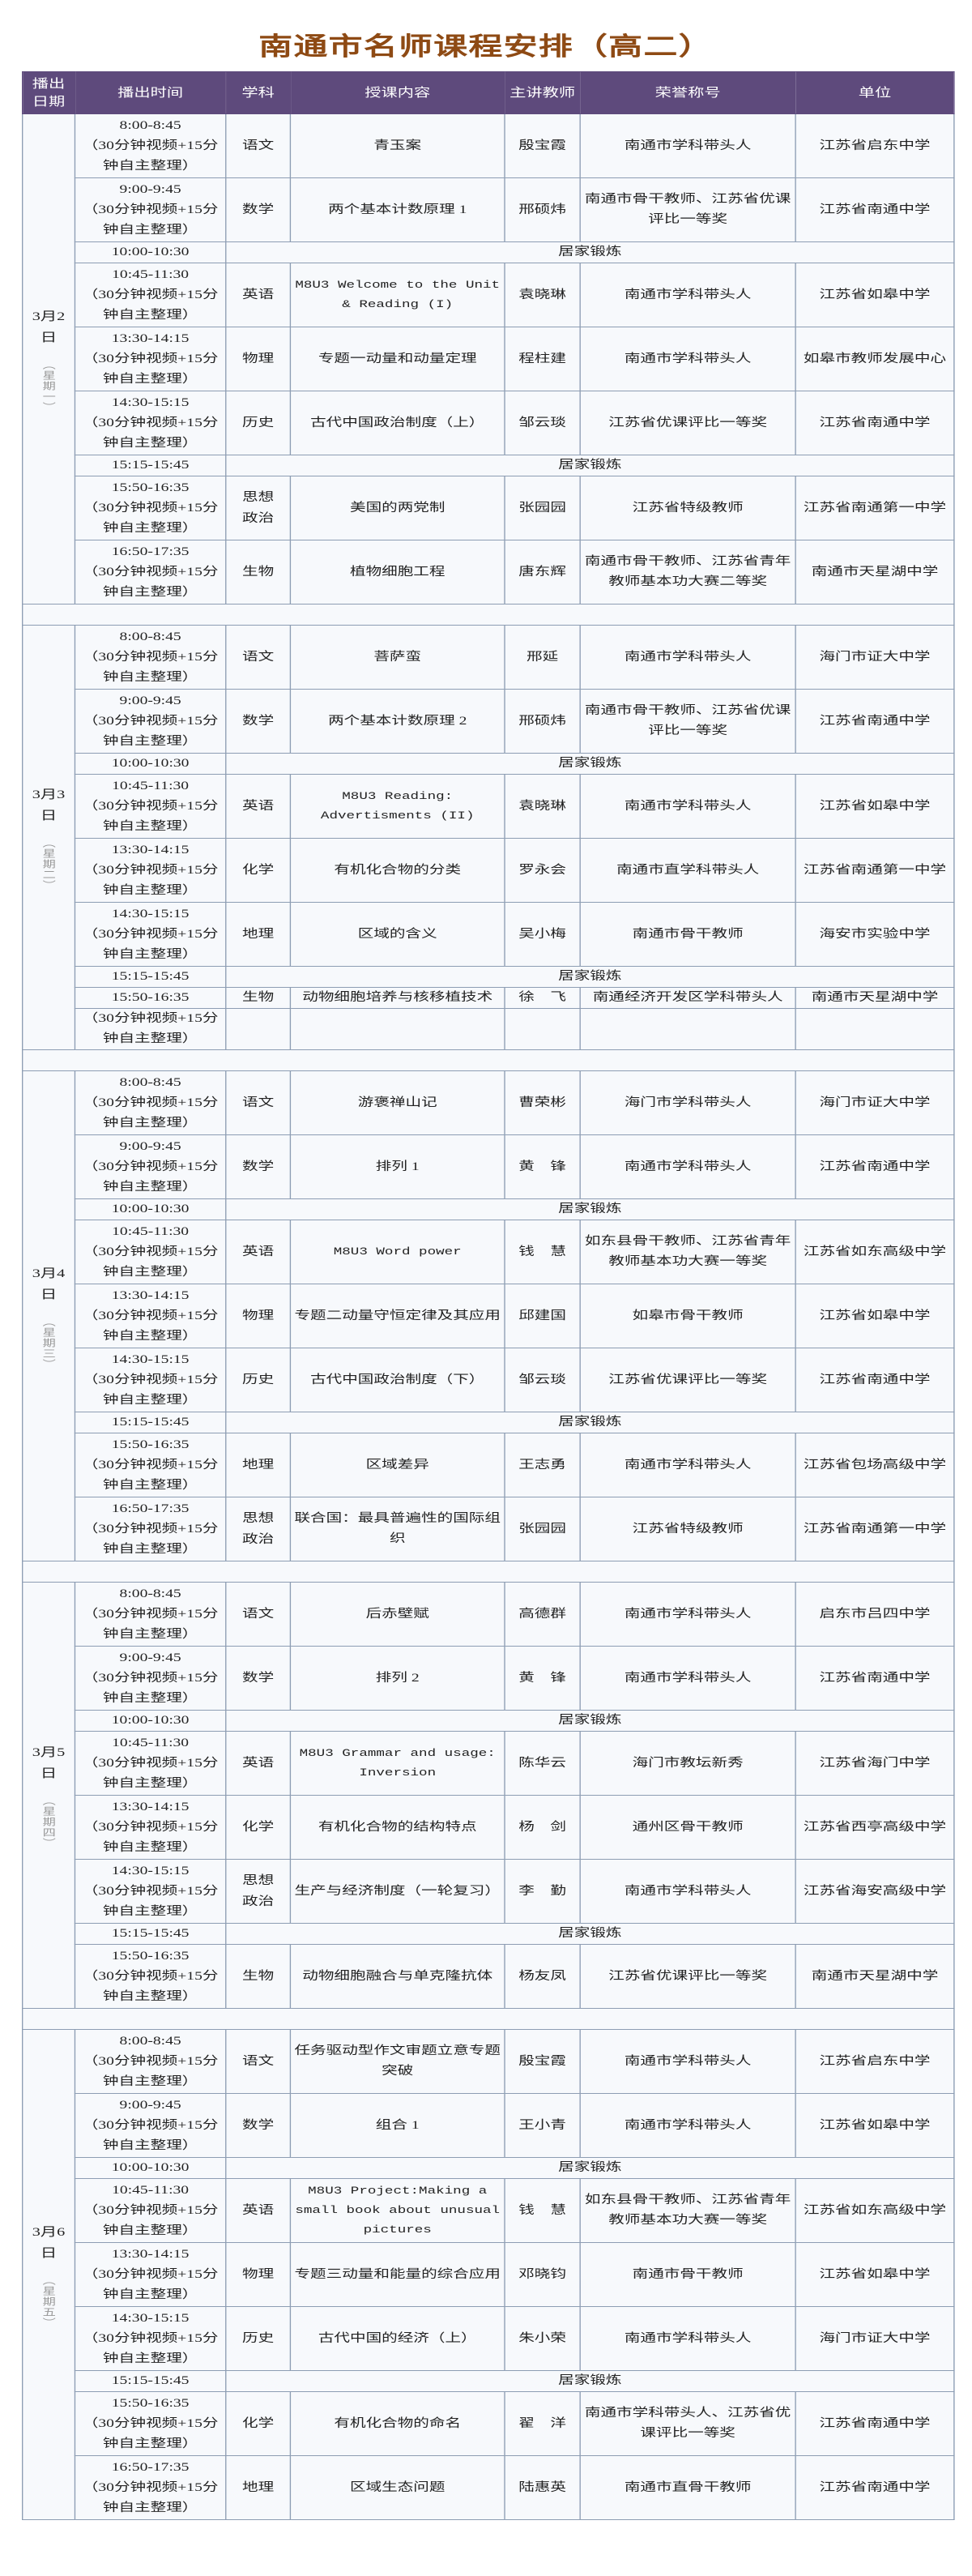 Image resolution: width=972 pixels, height=2576 pixels. I want to click on teacher-cell: 翟 洋, so click(542, 2423).